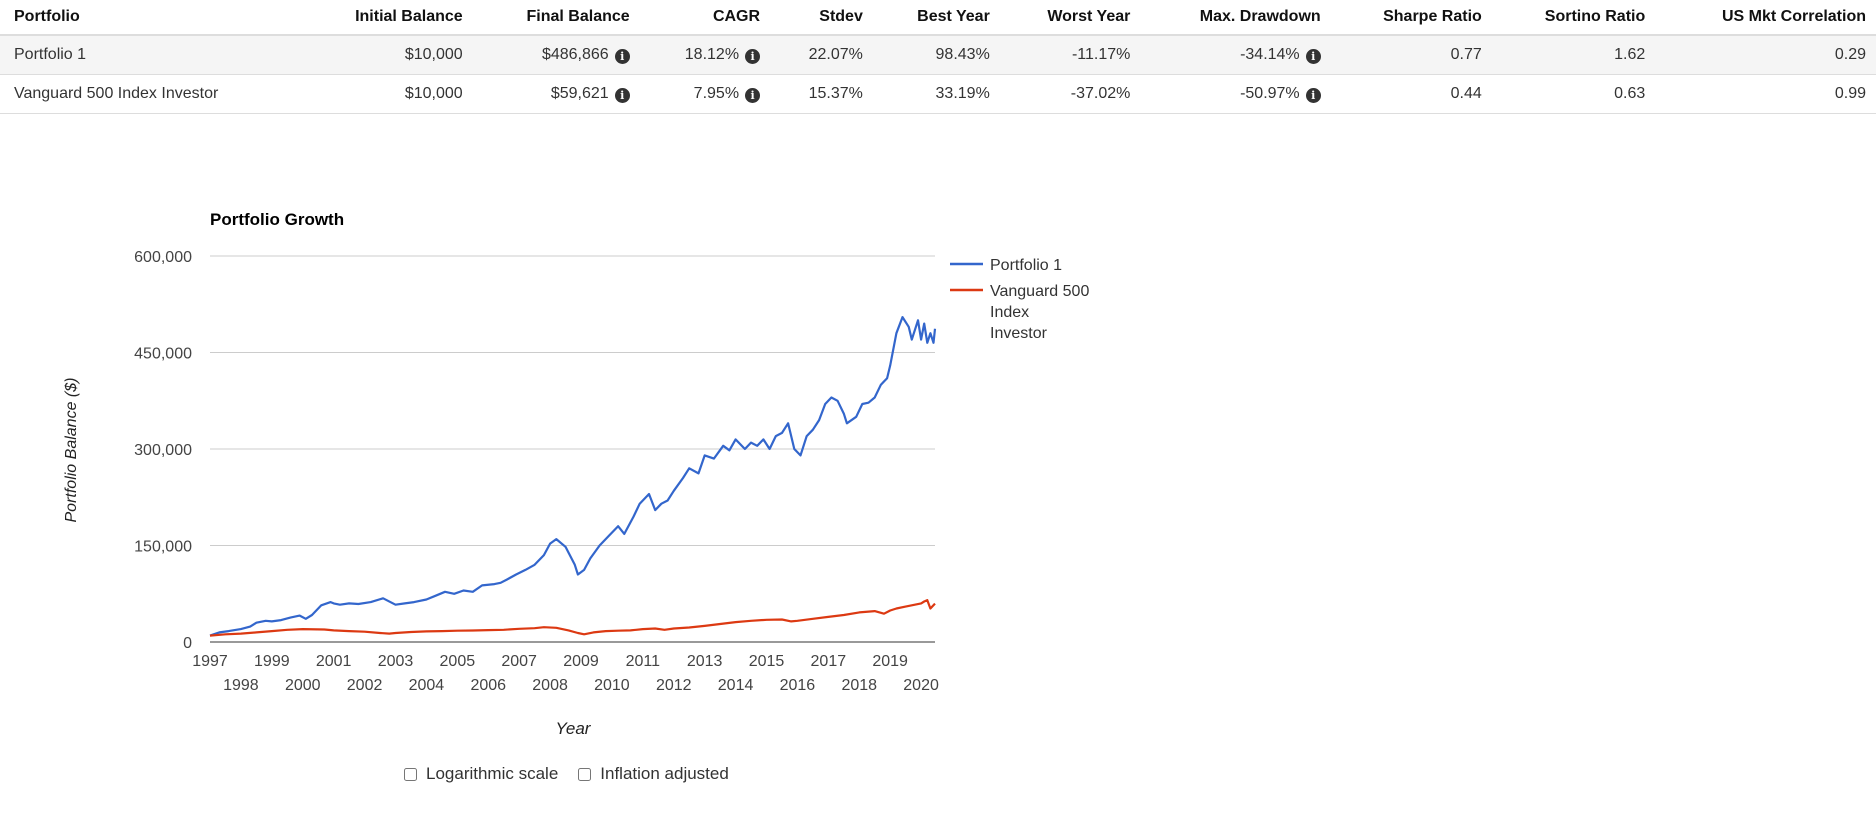  I want to click on col-header-initial-balance: Initial Balance, so click(386, 18).